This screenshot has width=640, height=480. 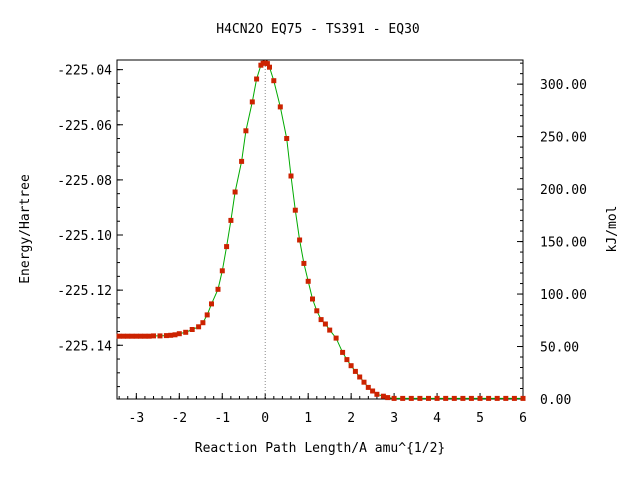 I want to click on x-tick-label: 2, so click(x=351, y=418).